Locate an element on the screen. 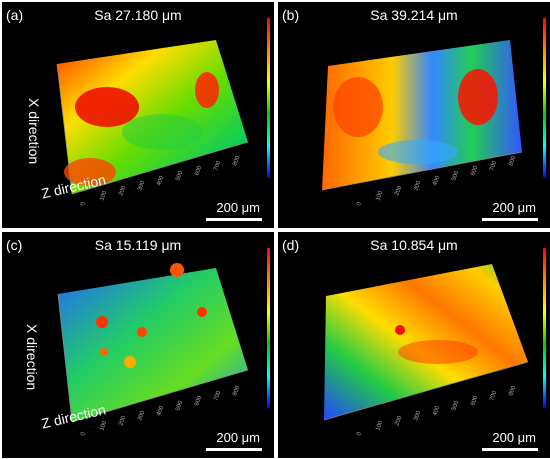  roughness-title: Sa 15.119 μm is located at coordinates (138, 245).